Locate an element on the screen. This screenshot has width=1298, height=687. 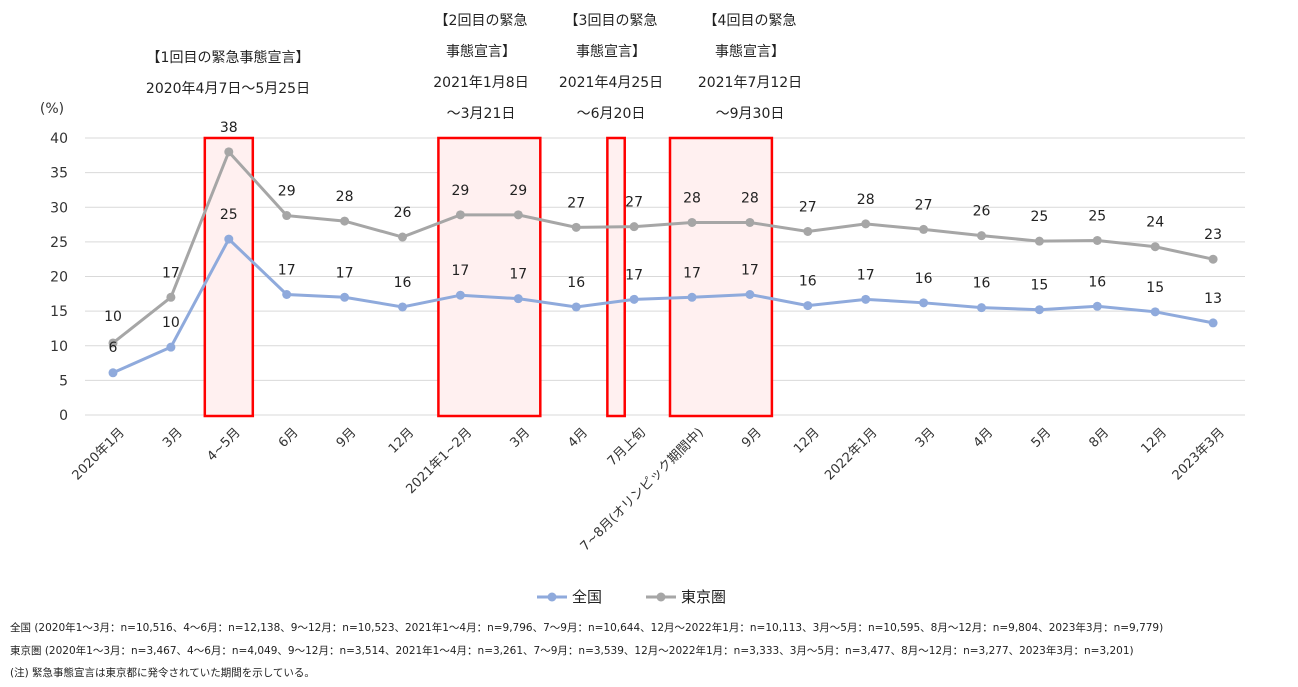
x-tick-label: 7~8月(オリンピック期間中) is located at coordinates (642, 489).